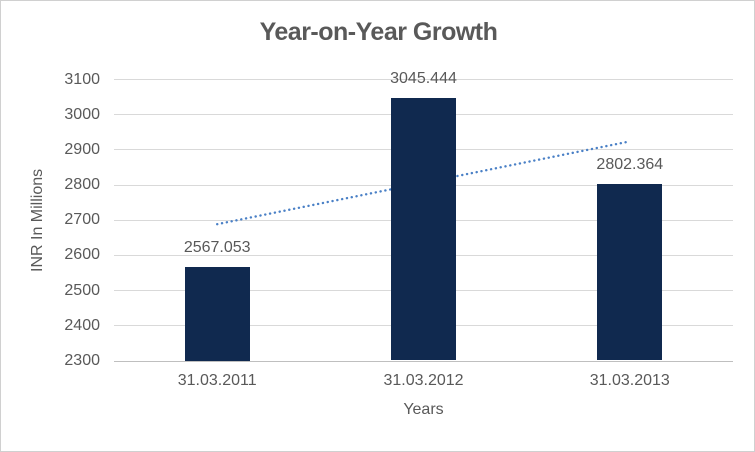  What do you see at coordinates (82, 220) in the screenshot?
I see `y-tick-label: 2700` at bounding box center [82, 220].